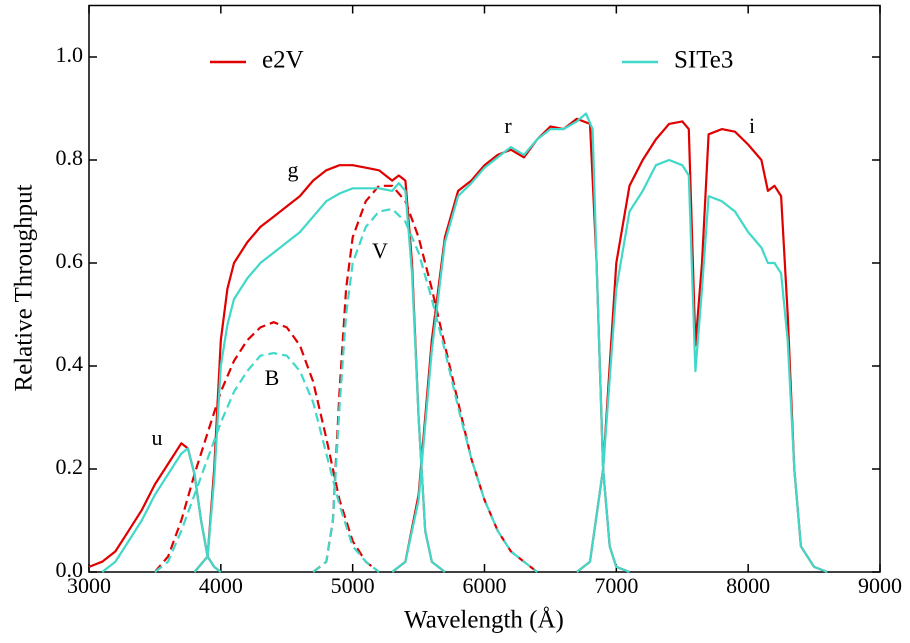 This screenshot has width=910, height=643. Describe the element at coordinates (221, 585) in the screenshot. I see `x-tick-label: 4000` at that location.